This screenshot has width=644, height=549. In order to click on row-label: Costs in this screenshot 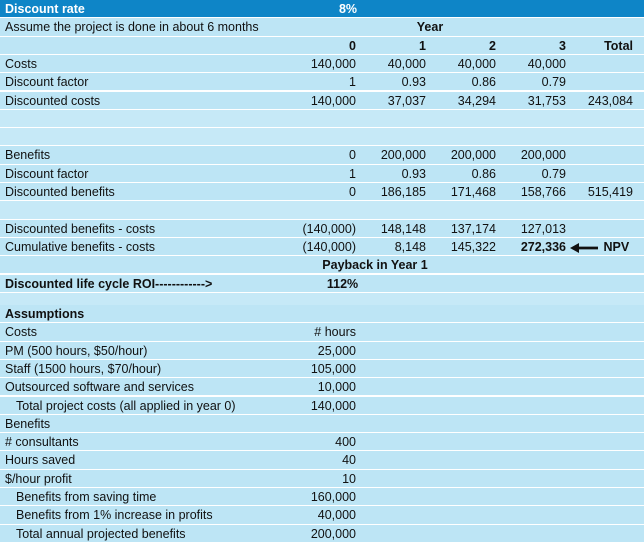, I will do `click(21, 63)`.